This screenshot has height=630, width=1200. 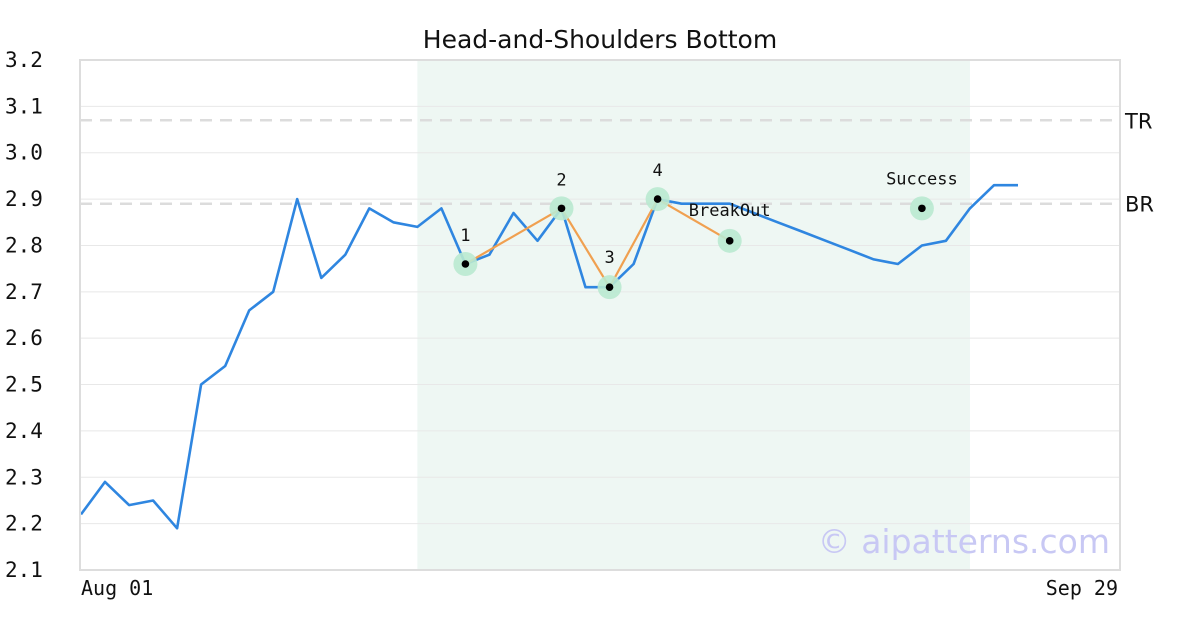 I want to click on y-tick-label: 2.4, so click(x=24, y=431).